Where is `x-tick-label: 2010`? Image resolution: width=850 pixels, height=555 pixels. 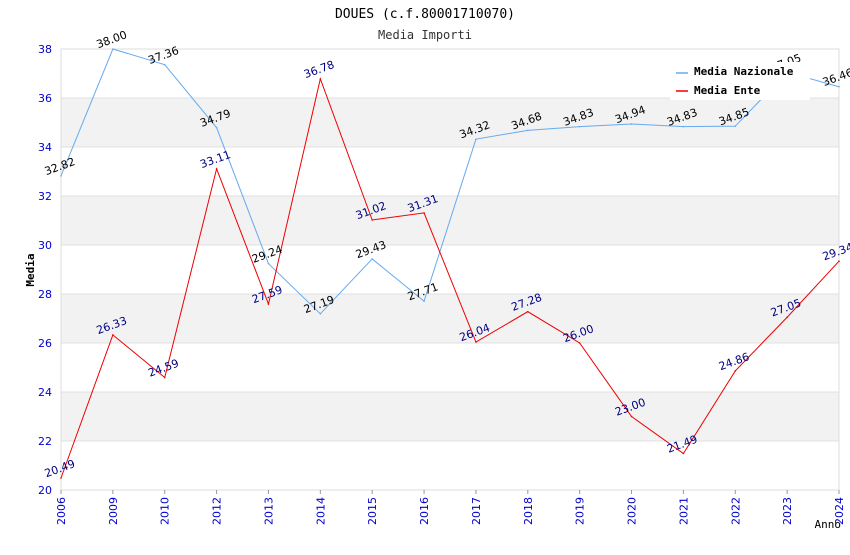 x-tick-label: 2010 is located at coordinates (165, 511).